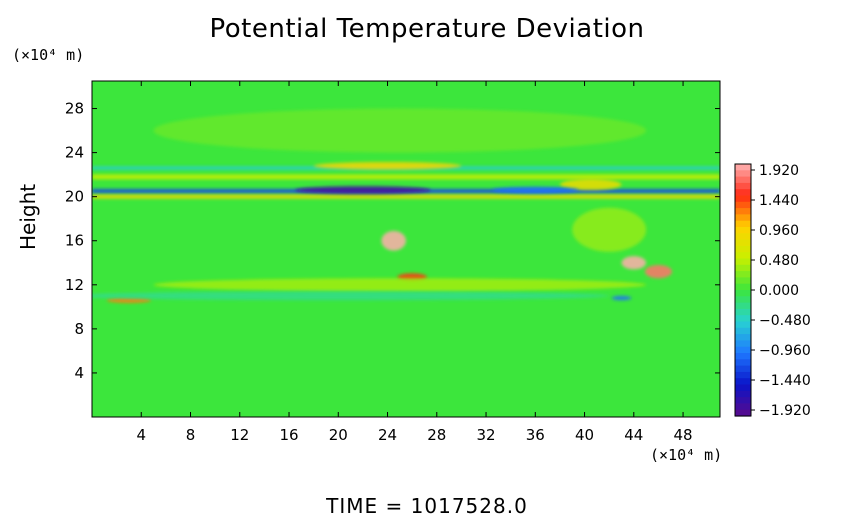 This screenshot has height=519, width=854. Describe the element at coordinates (779, 291) in the screenshot. I see `colorbar-label: 0.000` at that location.